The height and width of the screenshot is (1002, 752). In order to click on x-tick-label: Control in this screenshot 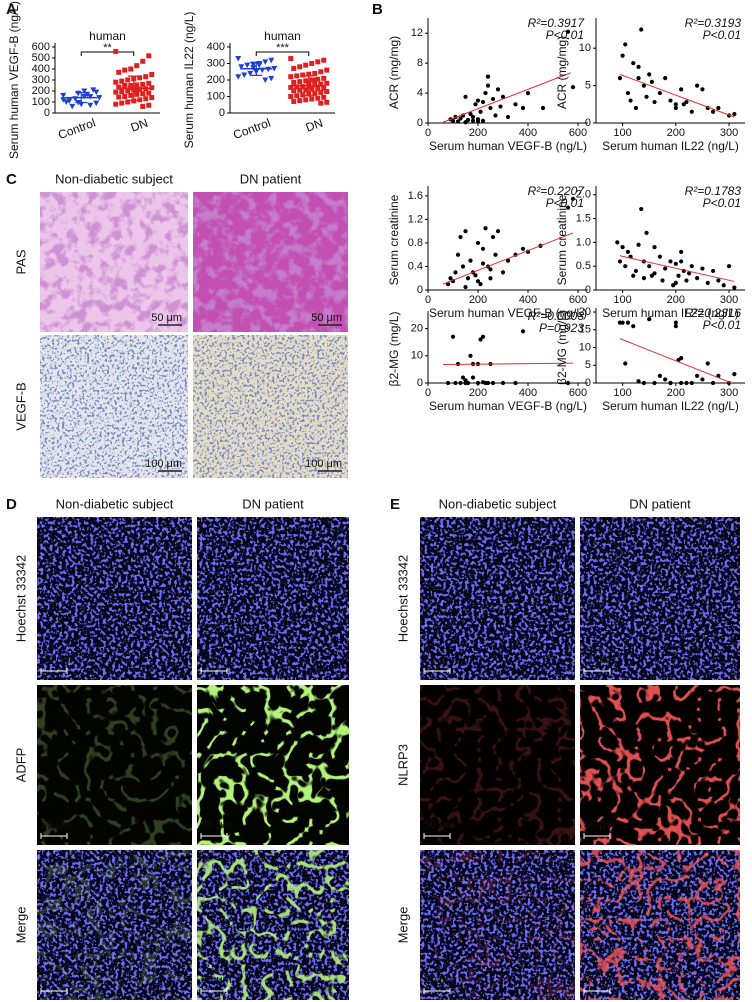, I will do `click(251, 129)`.